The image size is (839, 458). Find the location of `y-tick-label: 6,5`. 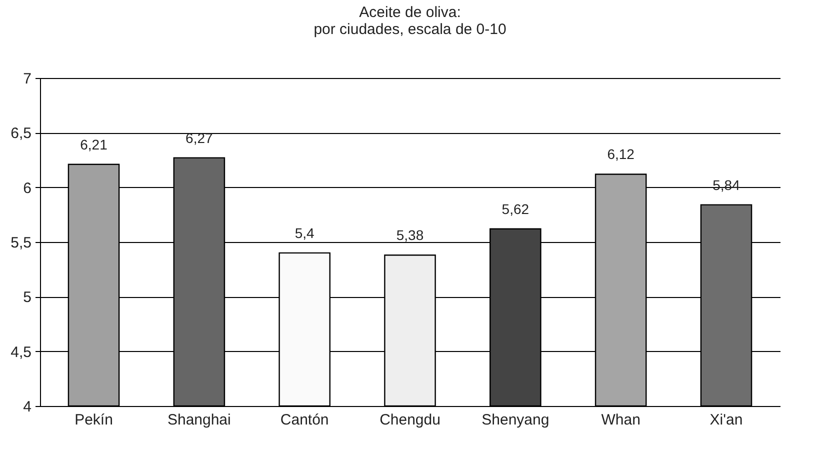

y-tick-label: 6,5 is located at coordinates (21, 133).